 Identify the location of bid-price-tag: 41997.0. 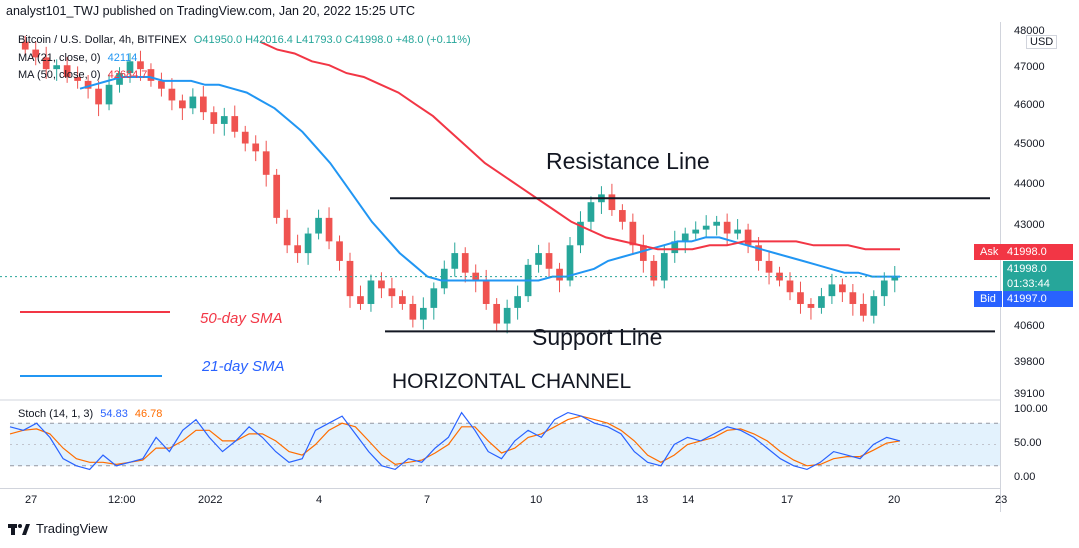
(1038, 299).